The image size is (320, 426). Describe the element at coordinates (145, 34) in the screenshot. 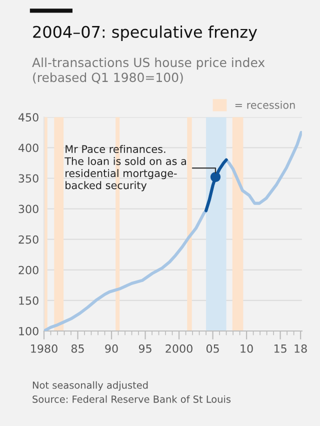

I see `chart-title: 2004–07: speculative frenzy` at that location.